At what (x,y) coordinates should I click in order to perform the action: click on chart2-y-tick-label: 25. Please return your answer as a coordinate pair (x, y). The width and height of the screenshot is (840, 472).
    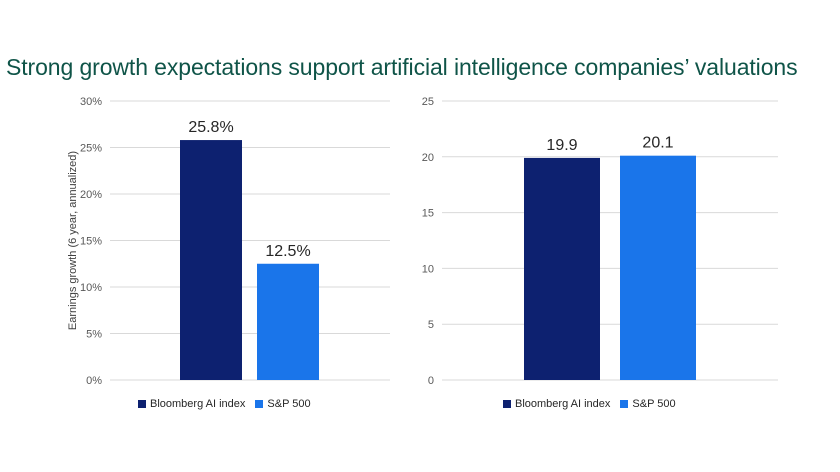
    Looking at the image, I should click on (428, 102).